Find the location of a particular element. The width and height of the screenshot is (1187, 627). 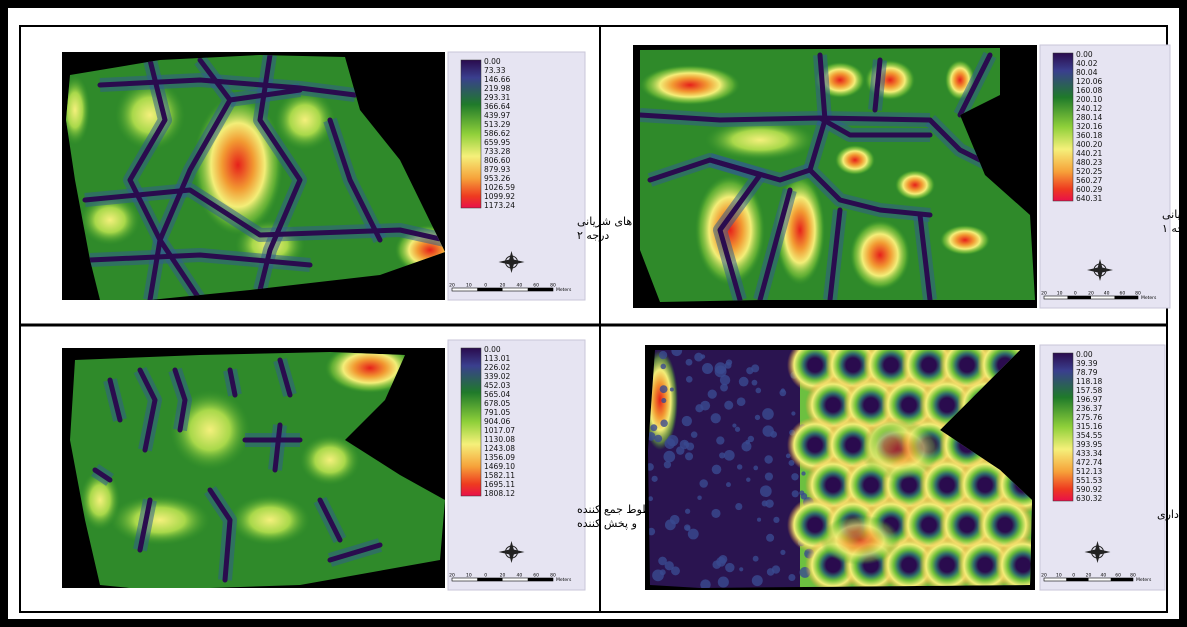

legend-label: 80.04 is located at coordinates (1087, 72).